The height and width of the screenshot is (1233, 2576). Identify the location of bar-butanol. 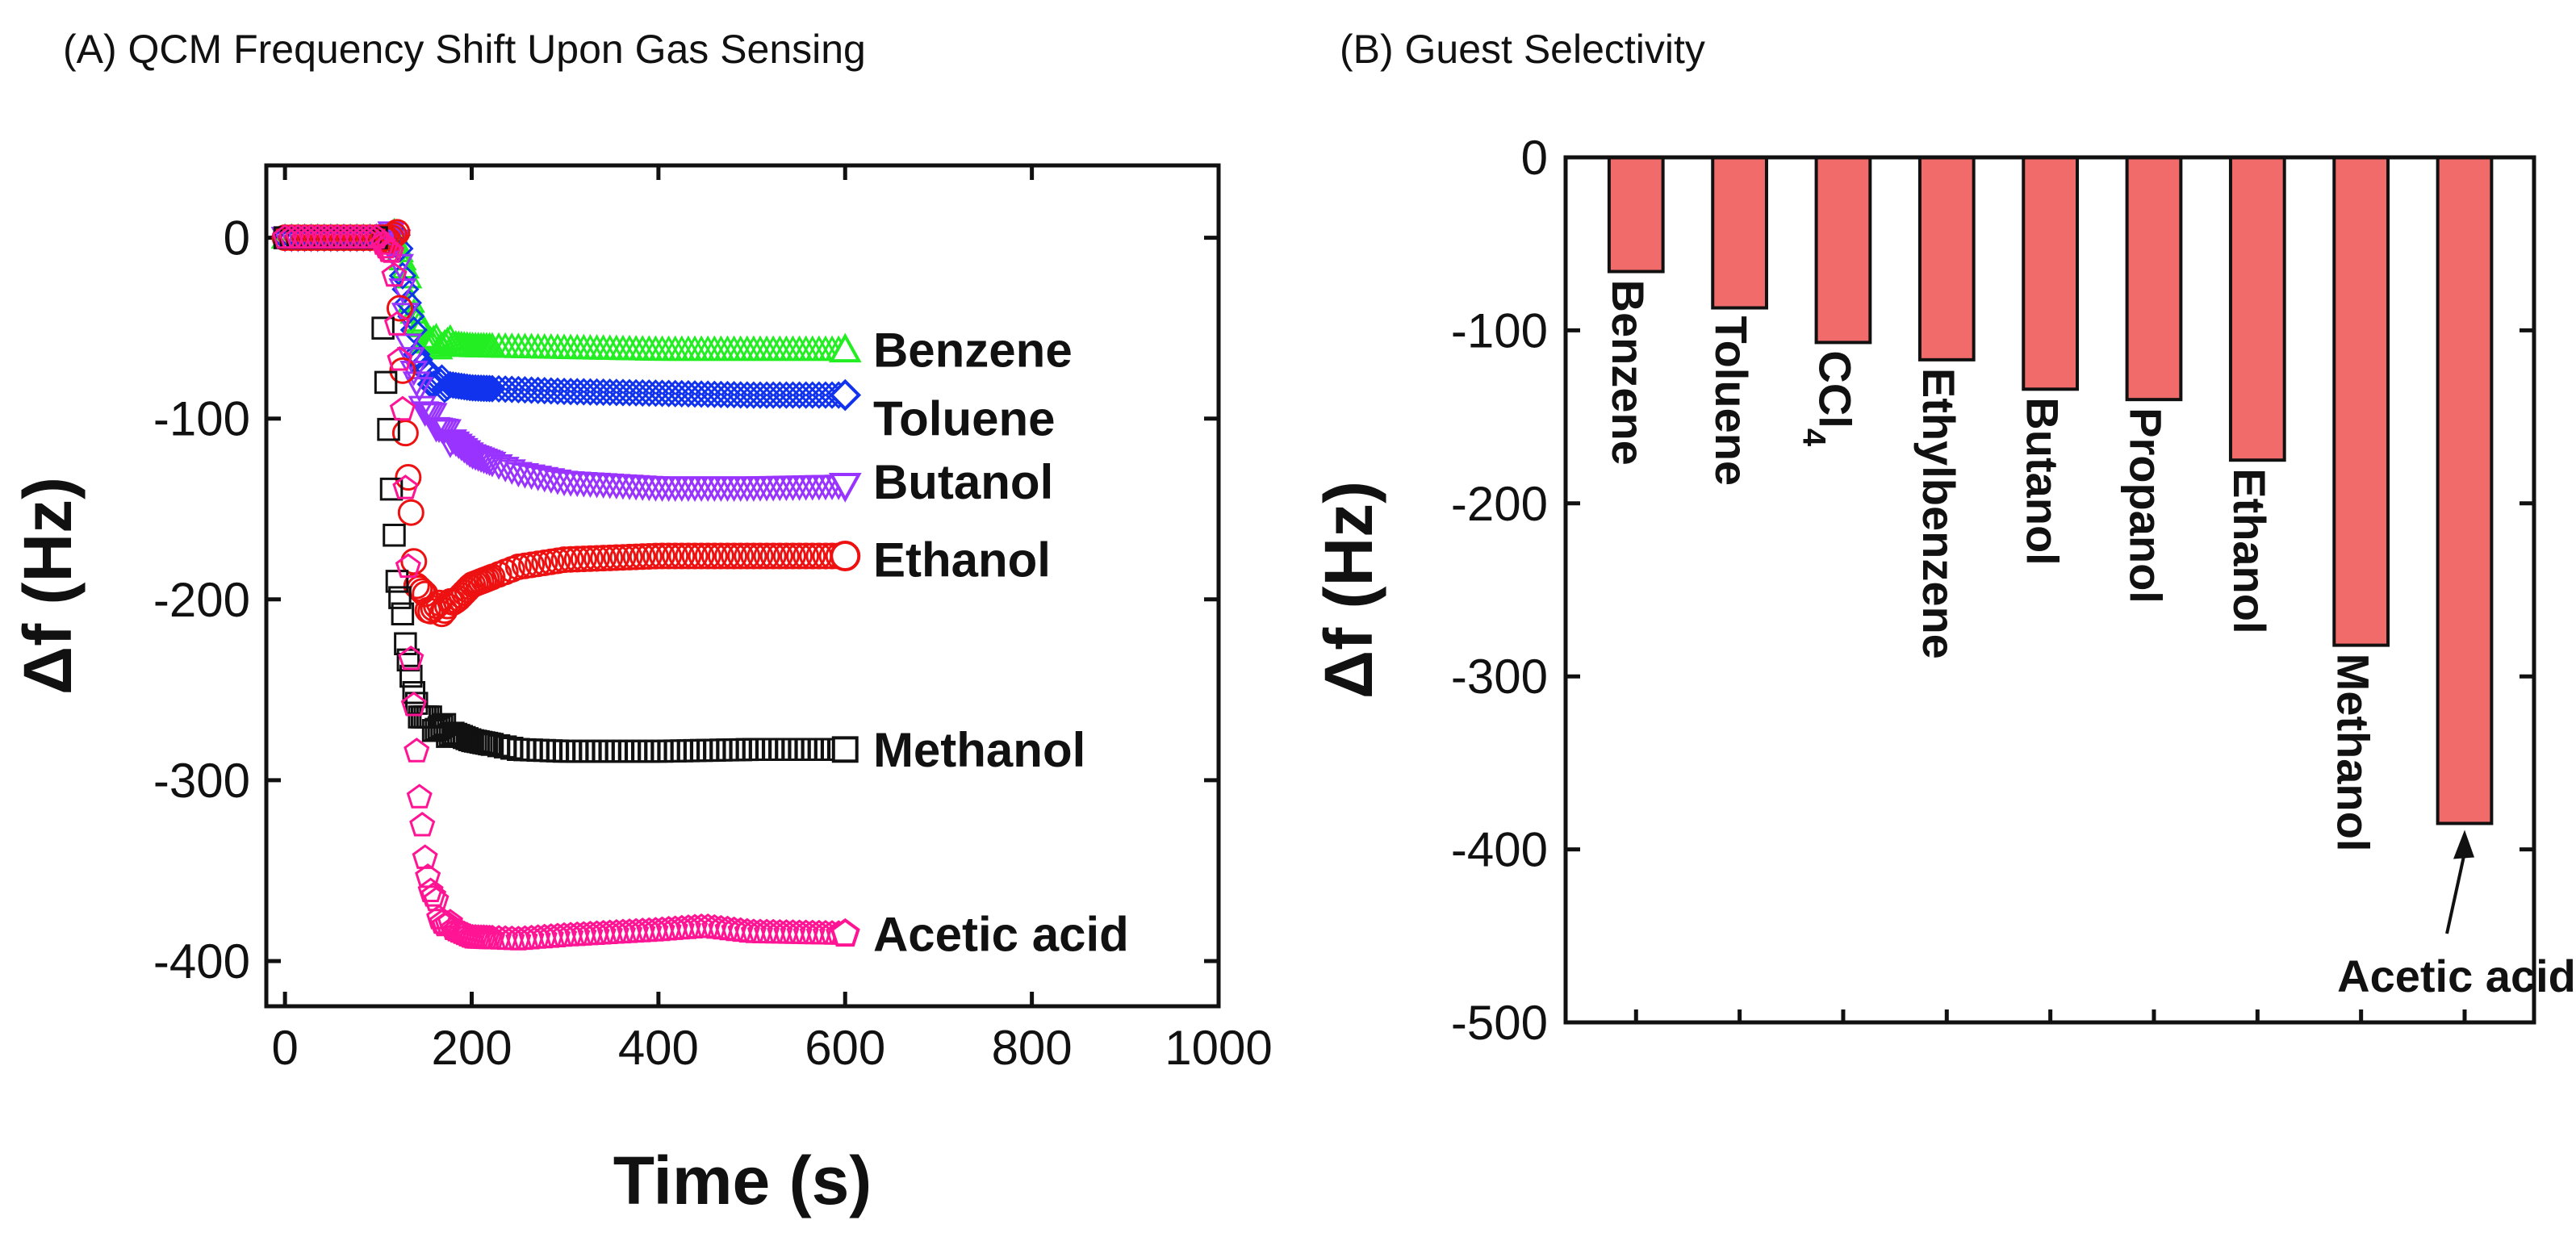
(2051, 273).